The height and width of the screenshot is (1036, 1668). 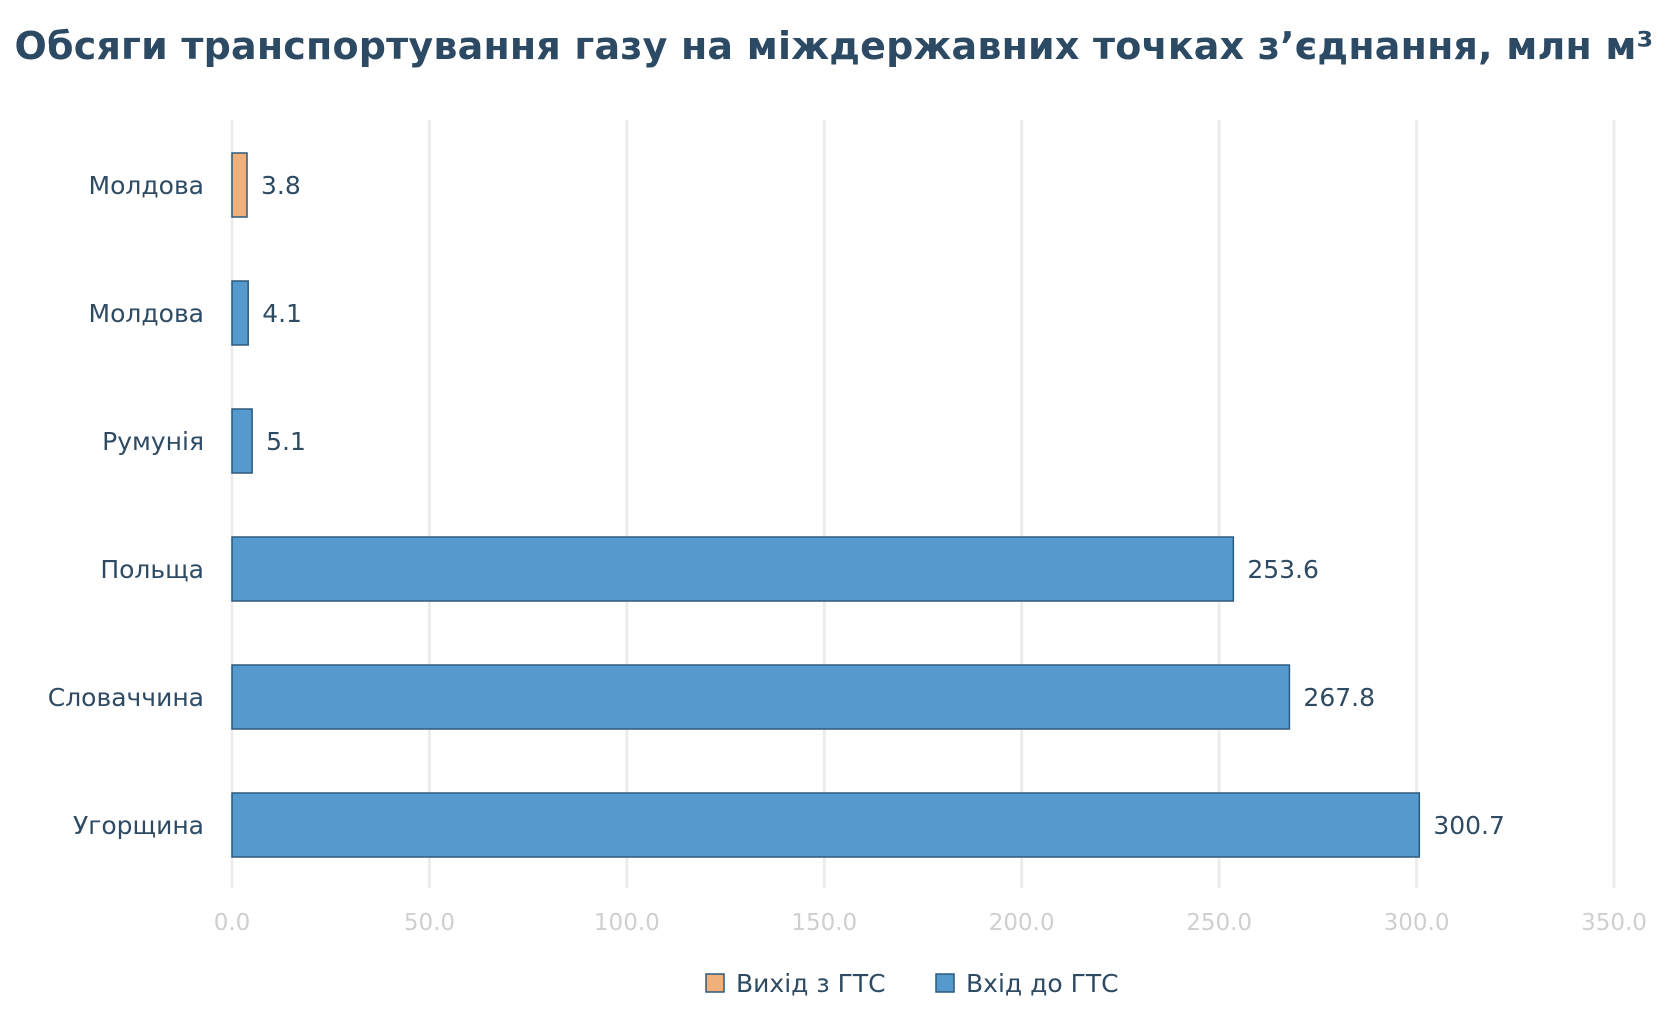 I want to click on legend: Вихід з ГТС Вхід до ГТС, so click(x=912, y=983).